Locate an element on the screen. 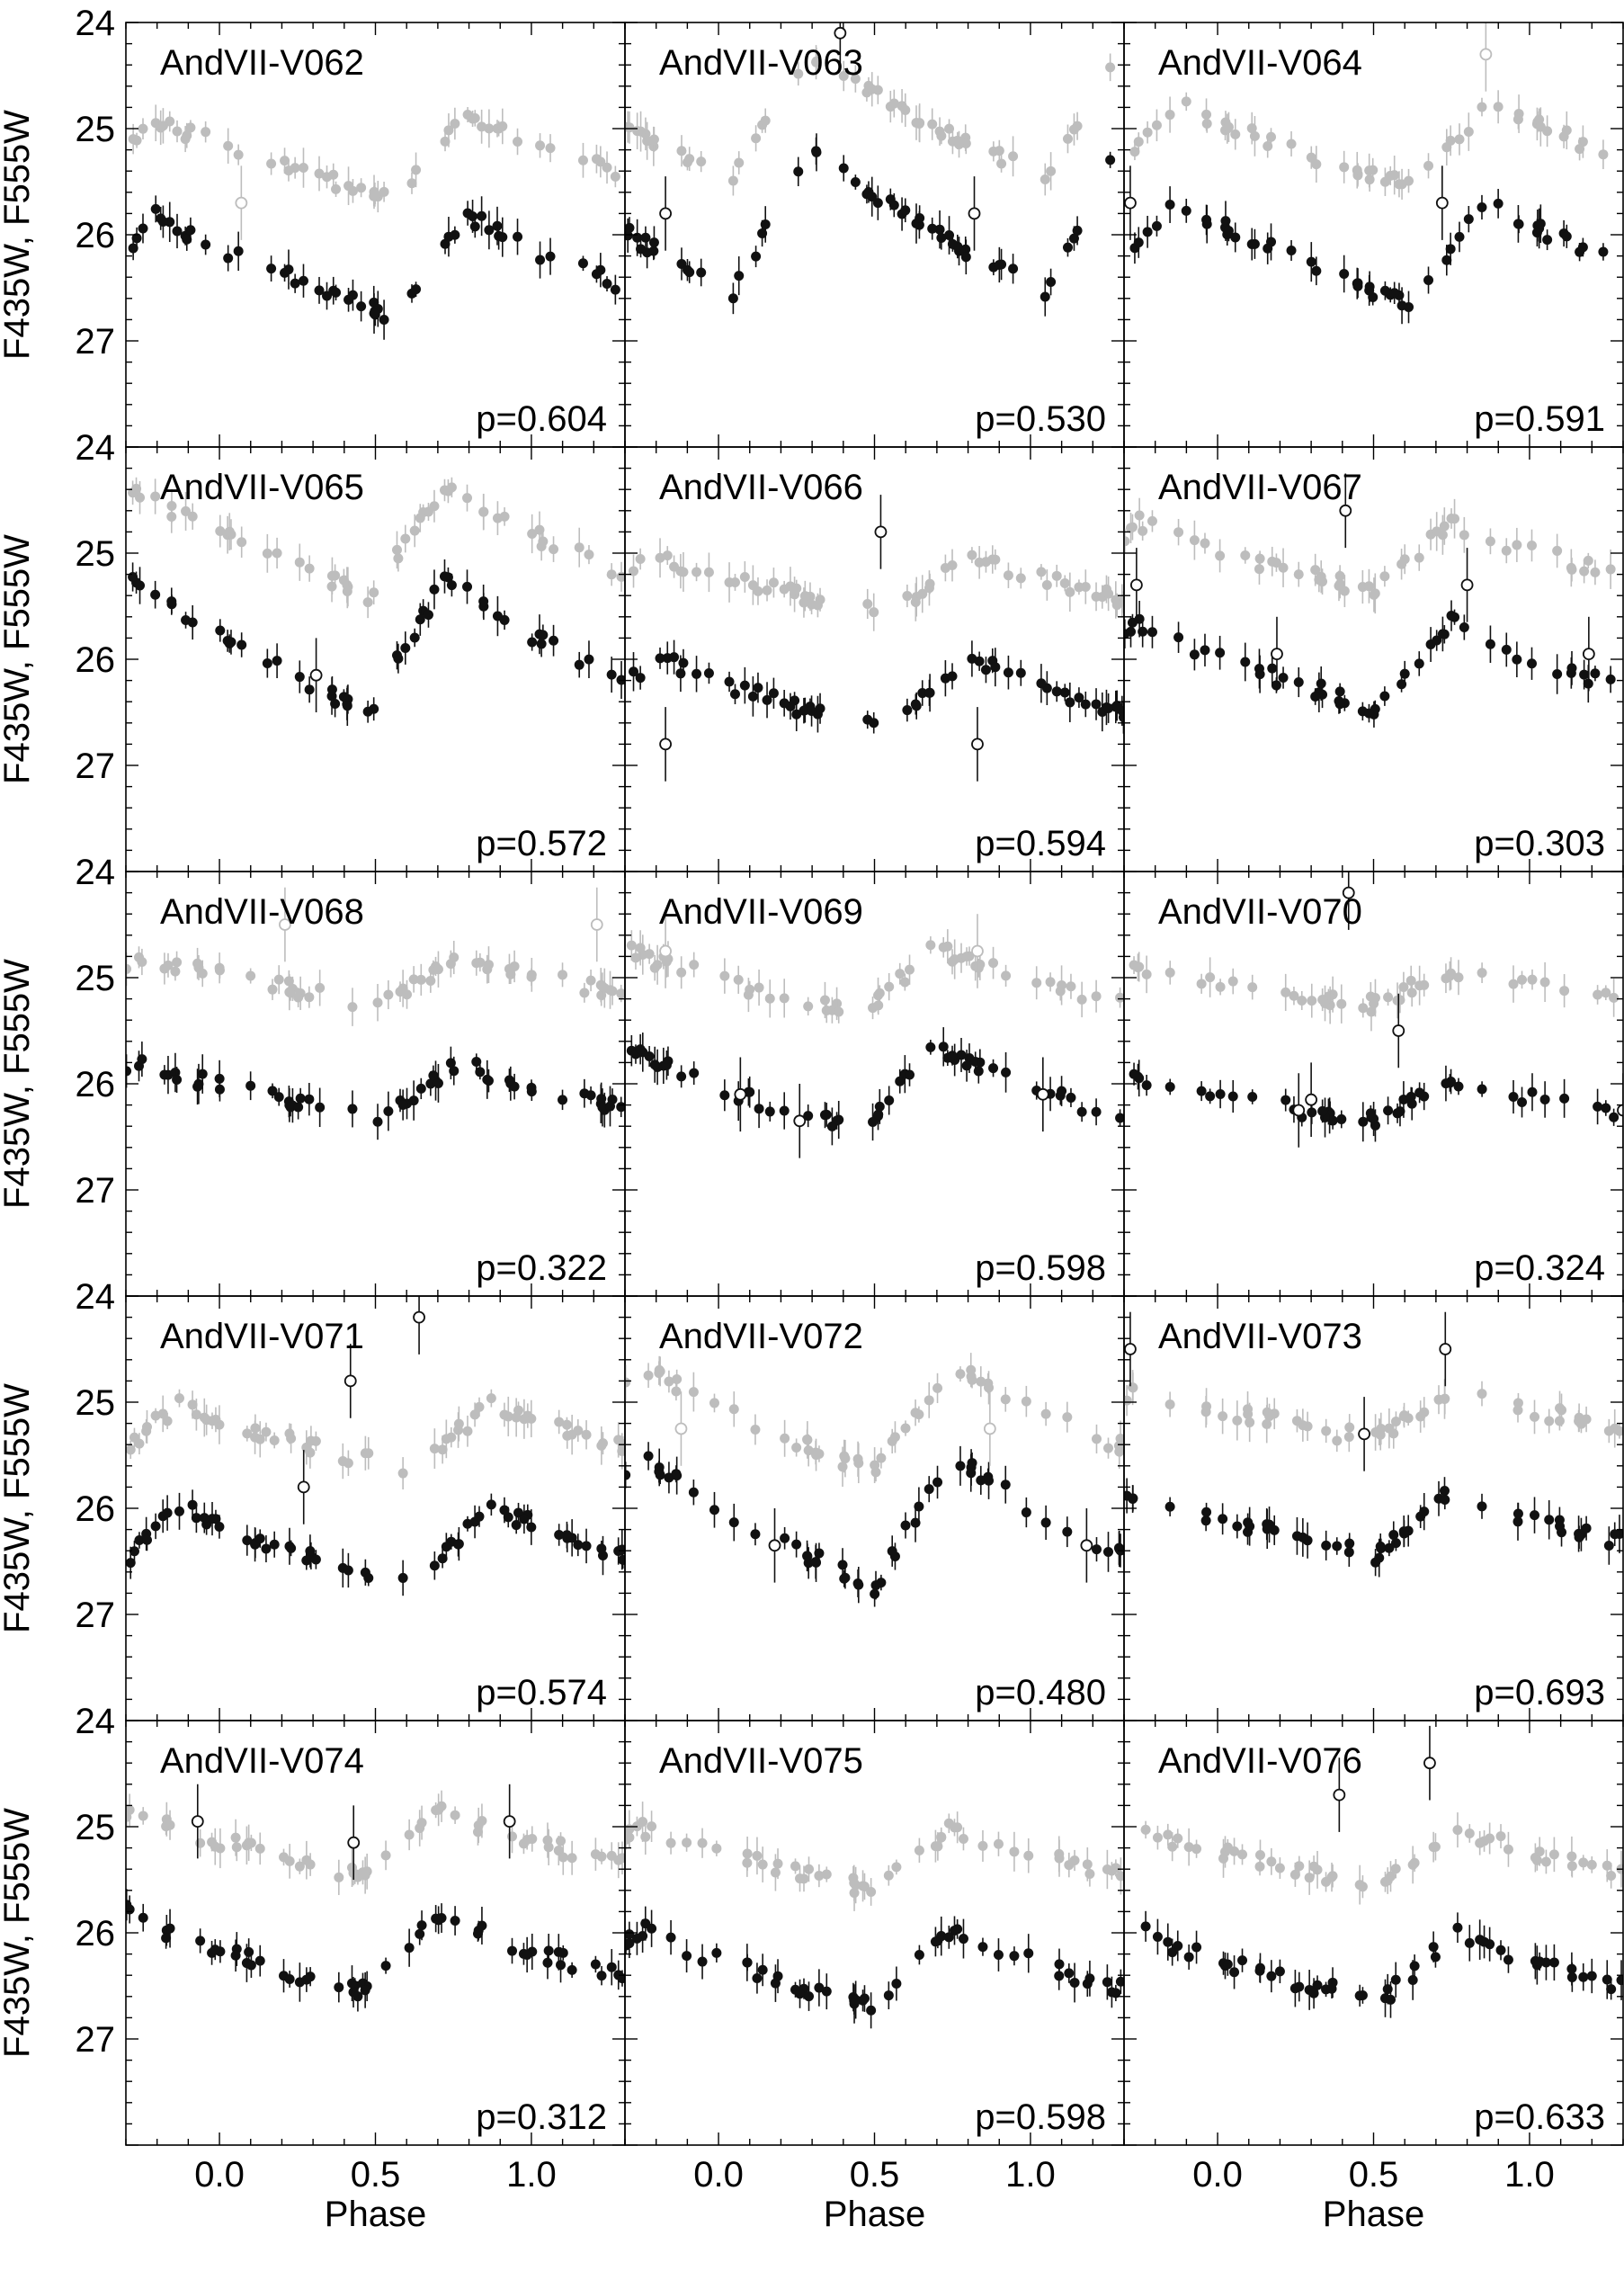  star-name-label: AndVII-V066 is located at coordinates (761, 487).